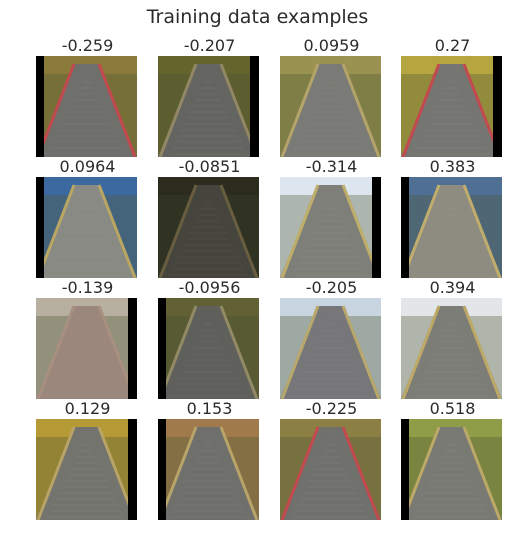 The width and height of the screenshot is (515, 556). Describe the element at coordinates (331, 46) in the screenshot. I see `image-label: 0.0959` at that location.